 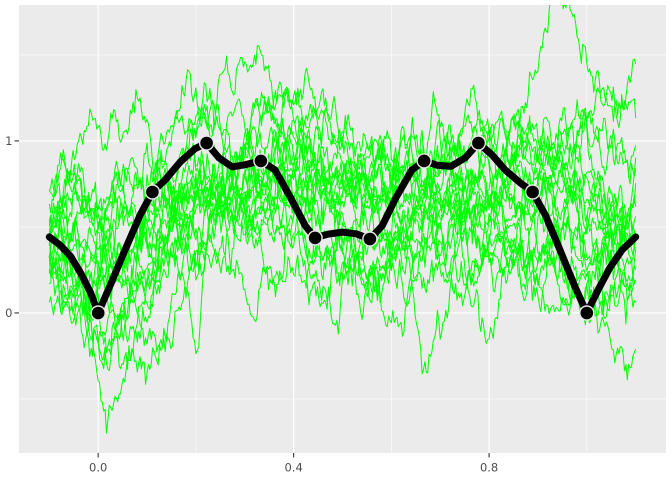 What do you see at coordinates (98, 468) in the screenshot?
I see `x-tick-label: 0.0` at bounding box center [98, 468].